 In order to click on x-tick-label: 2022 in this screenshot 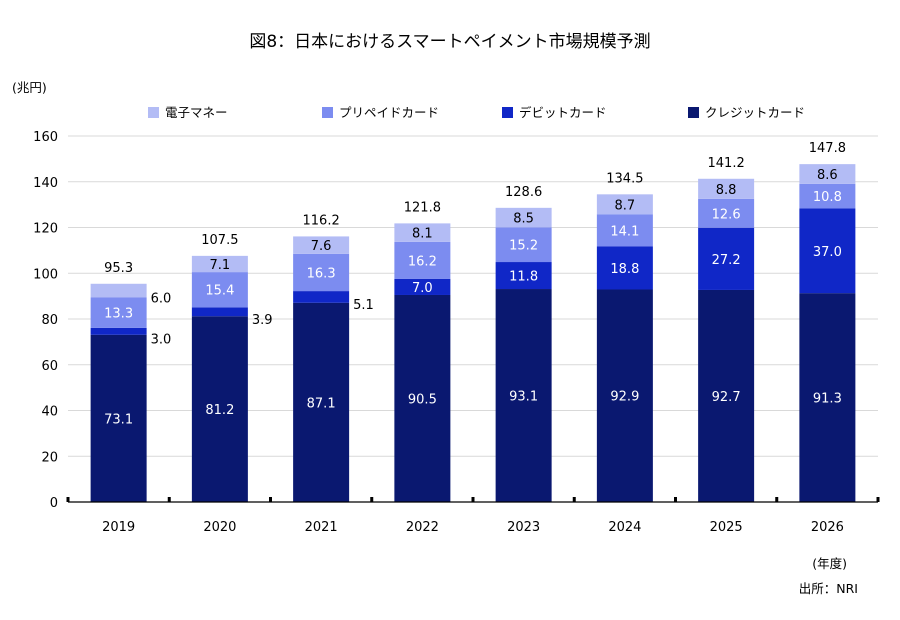, I will do `click(422, 527)`.